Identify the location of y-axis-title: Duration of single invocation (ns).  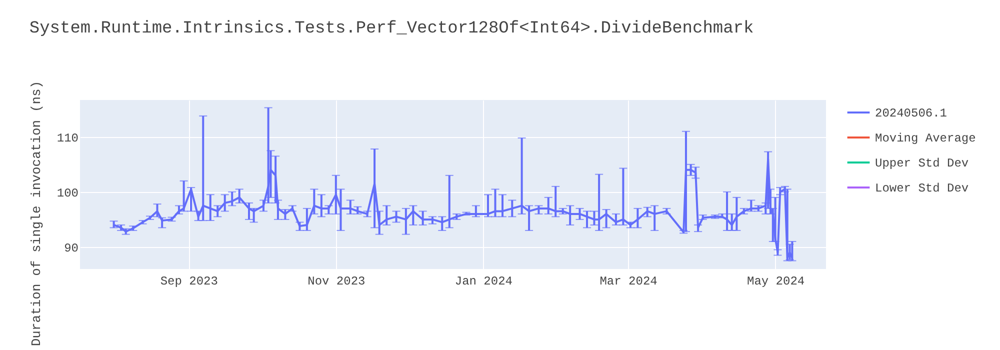
(36, 213).